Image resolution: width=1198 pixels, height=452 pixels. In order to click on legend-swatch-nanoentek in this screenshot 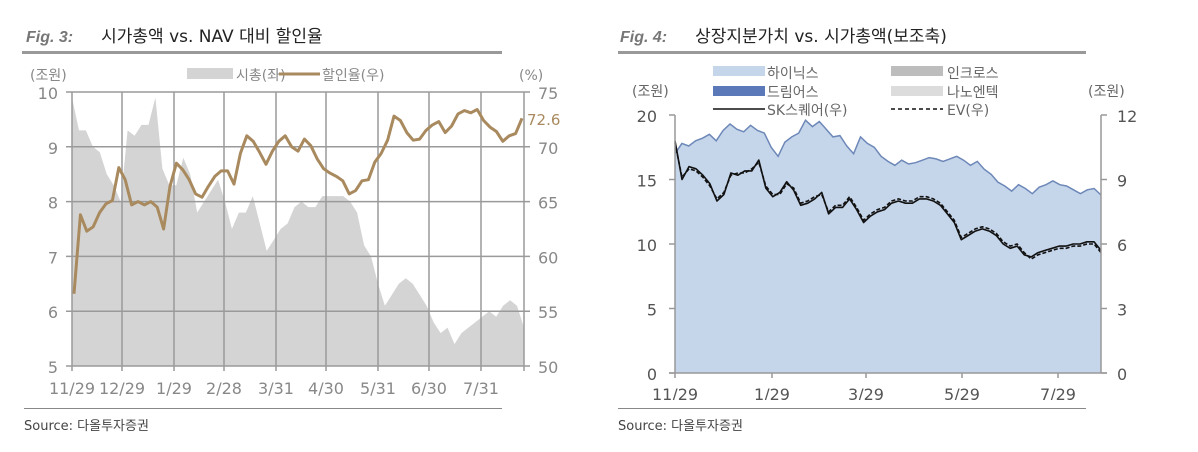, I will do `click(917, 91)`.